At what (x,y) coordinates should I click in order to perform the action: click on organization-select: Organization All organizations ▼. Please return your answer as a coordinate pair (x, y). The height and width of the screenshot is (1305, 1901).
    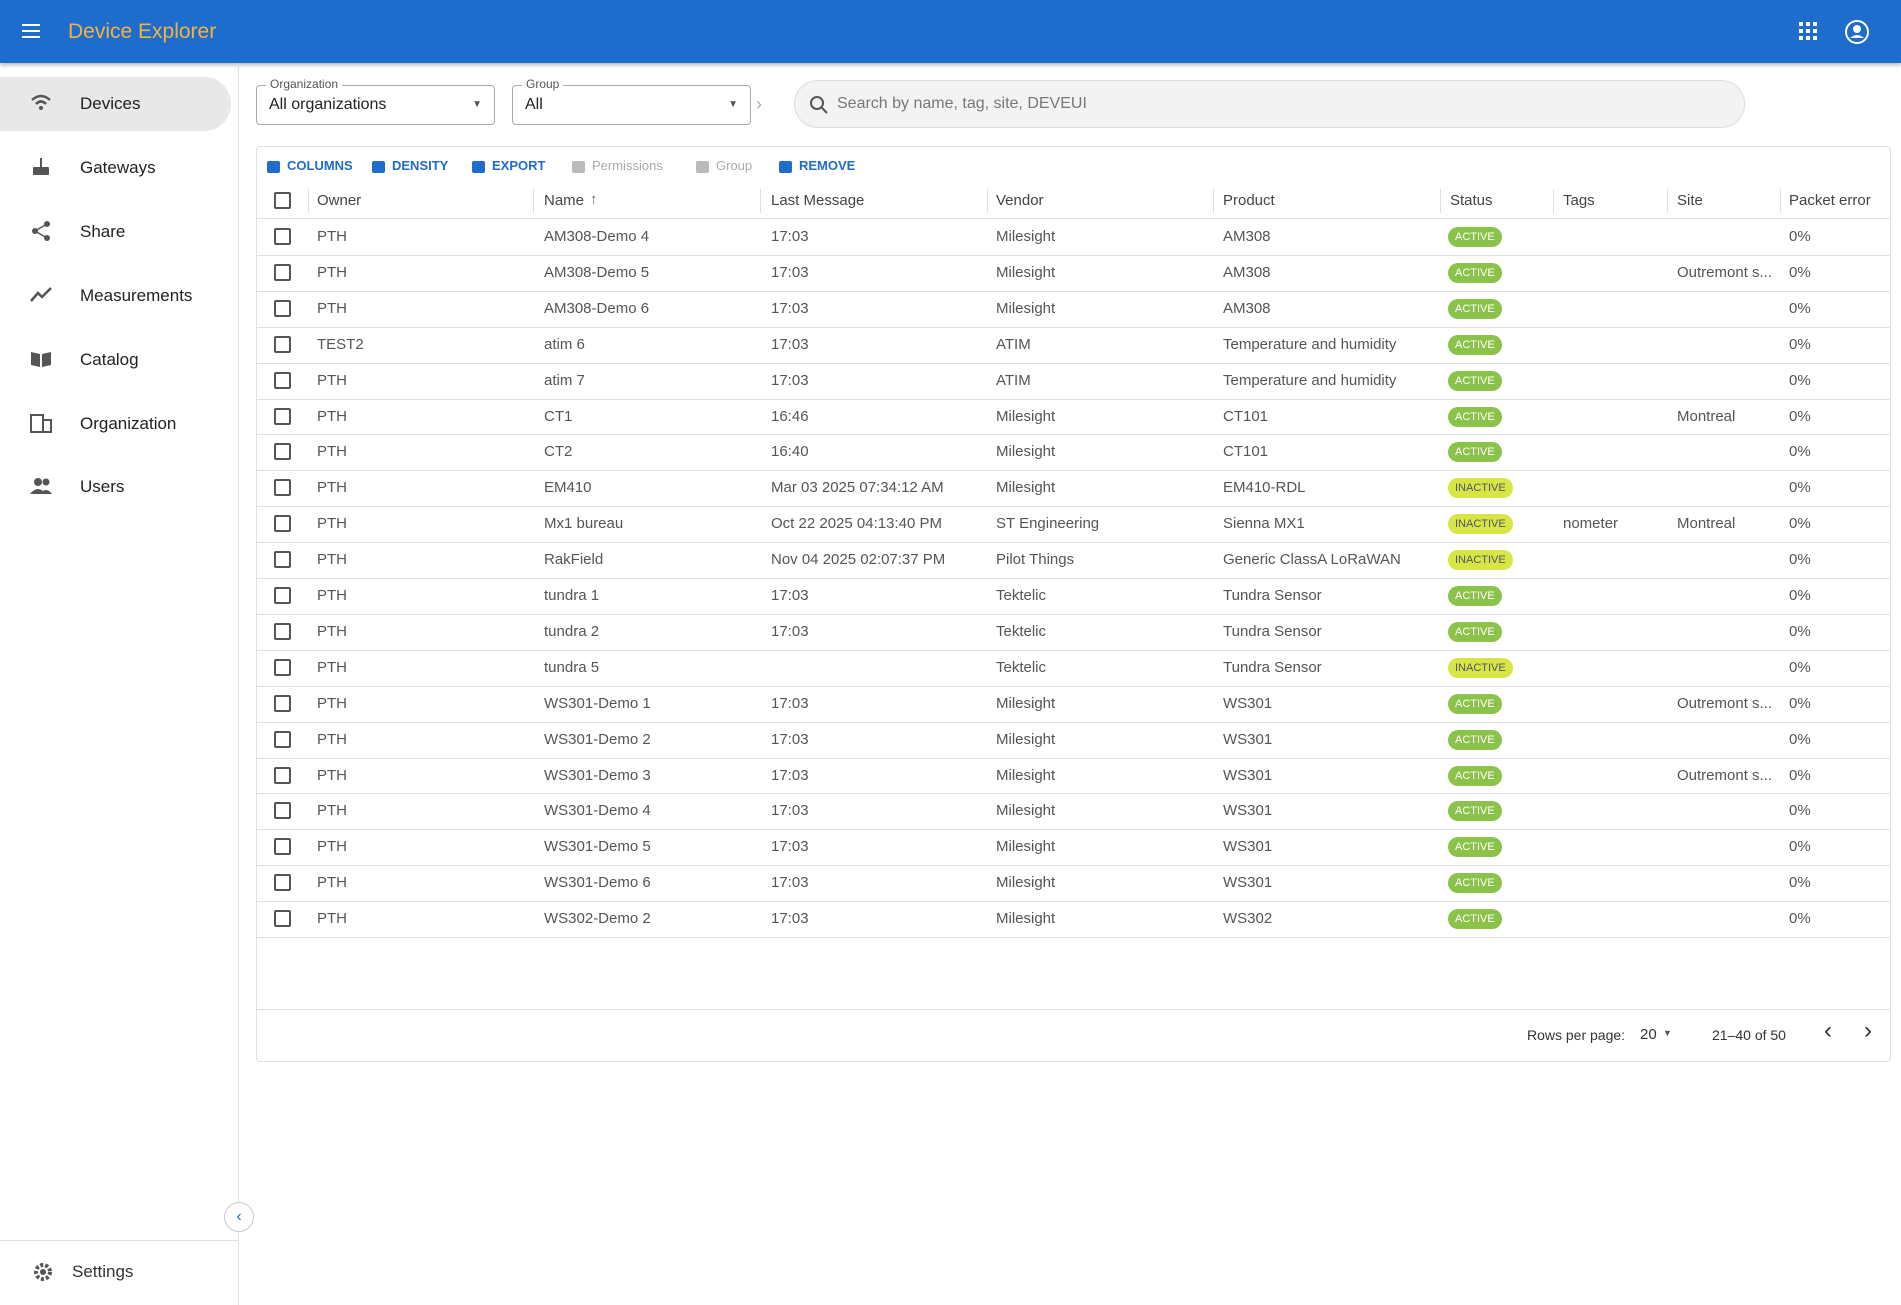
    Looking at the image, I should click on (375, 101).